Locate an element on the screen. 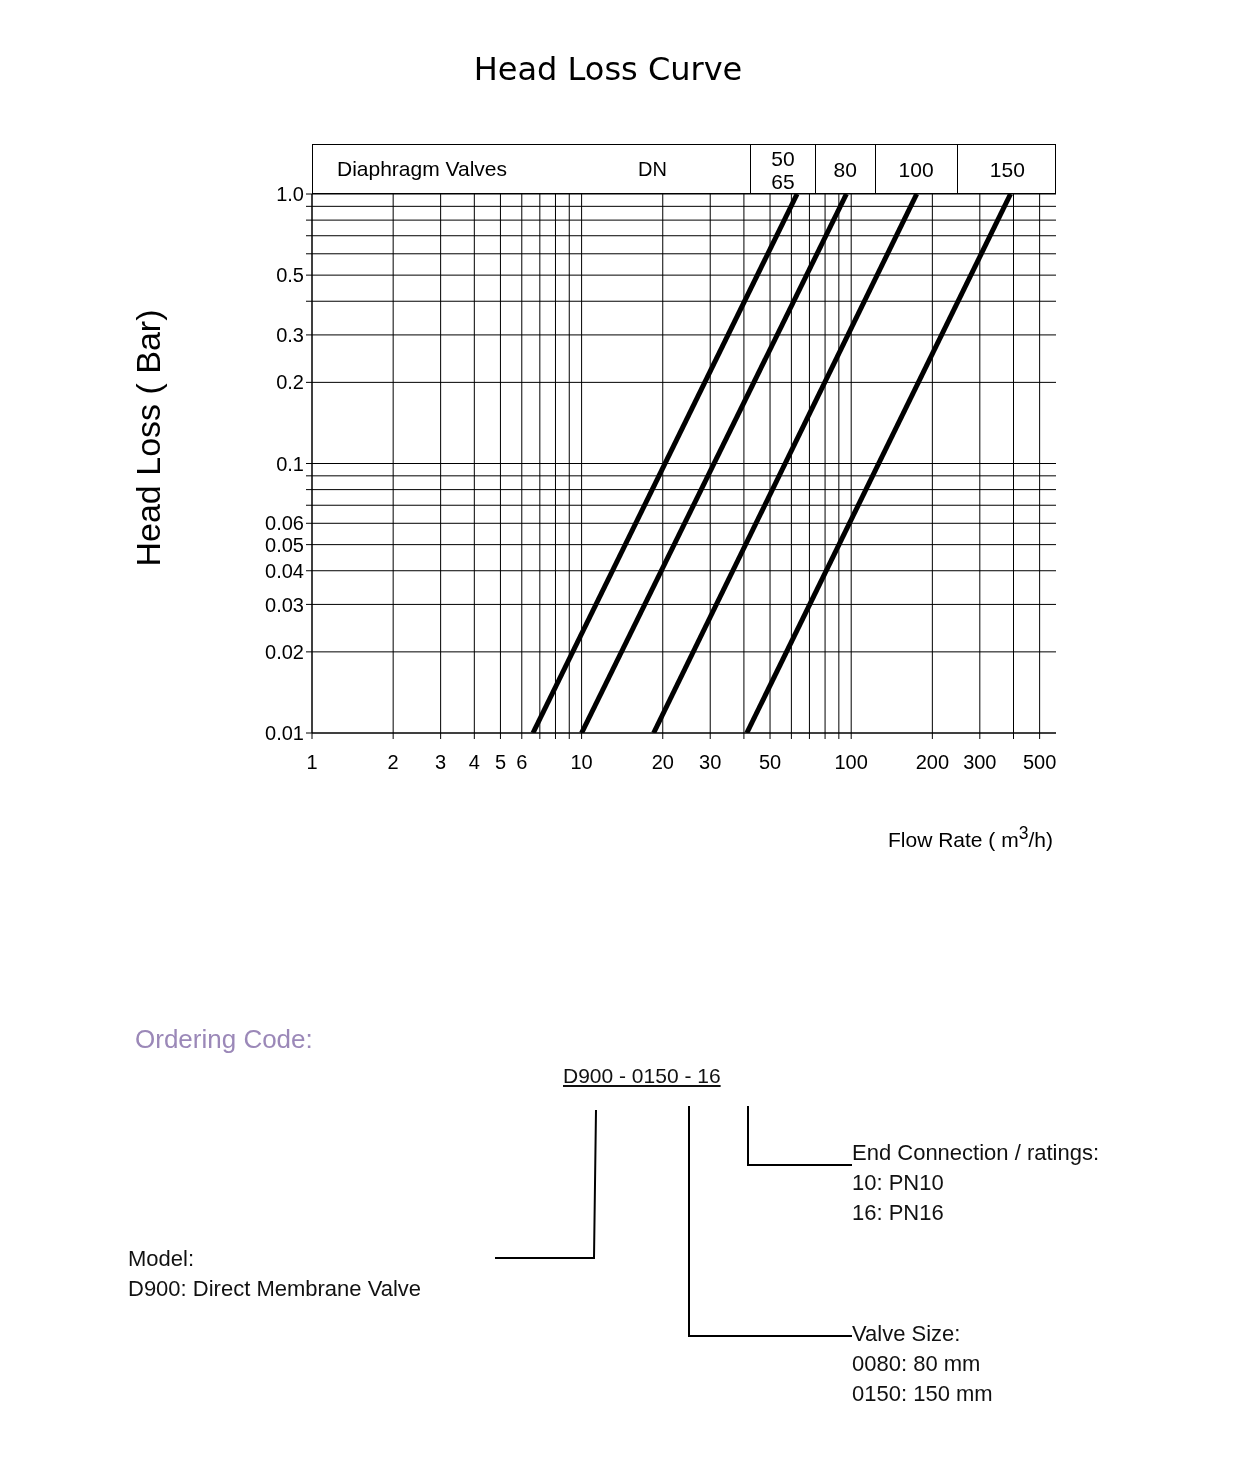 The width and height of the screenshot is (1239, 1484). text: 0080: 80 mm is located at coordinates (916, 1364).